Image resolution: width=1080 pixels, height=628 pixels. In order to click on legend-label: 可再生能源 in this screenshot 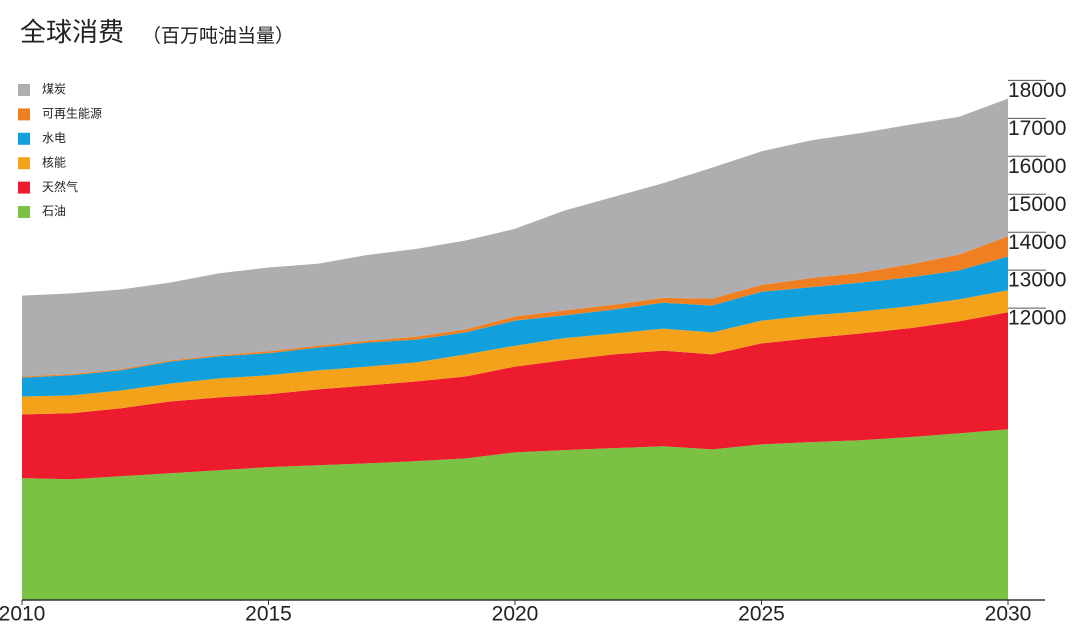, I will do `click(72, 114)`.